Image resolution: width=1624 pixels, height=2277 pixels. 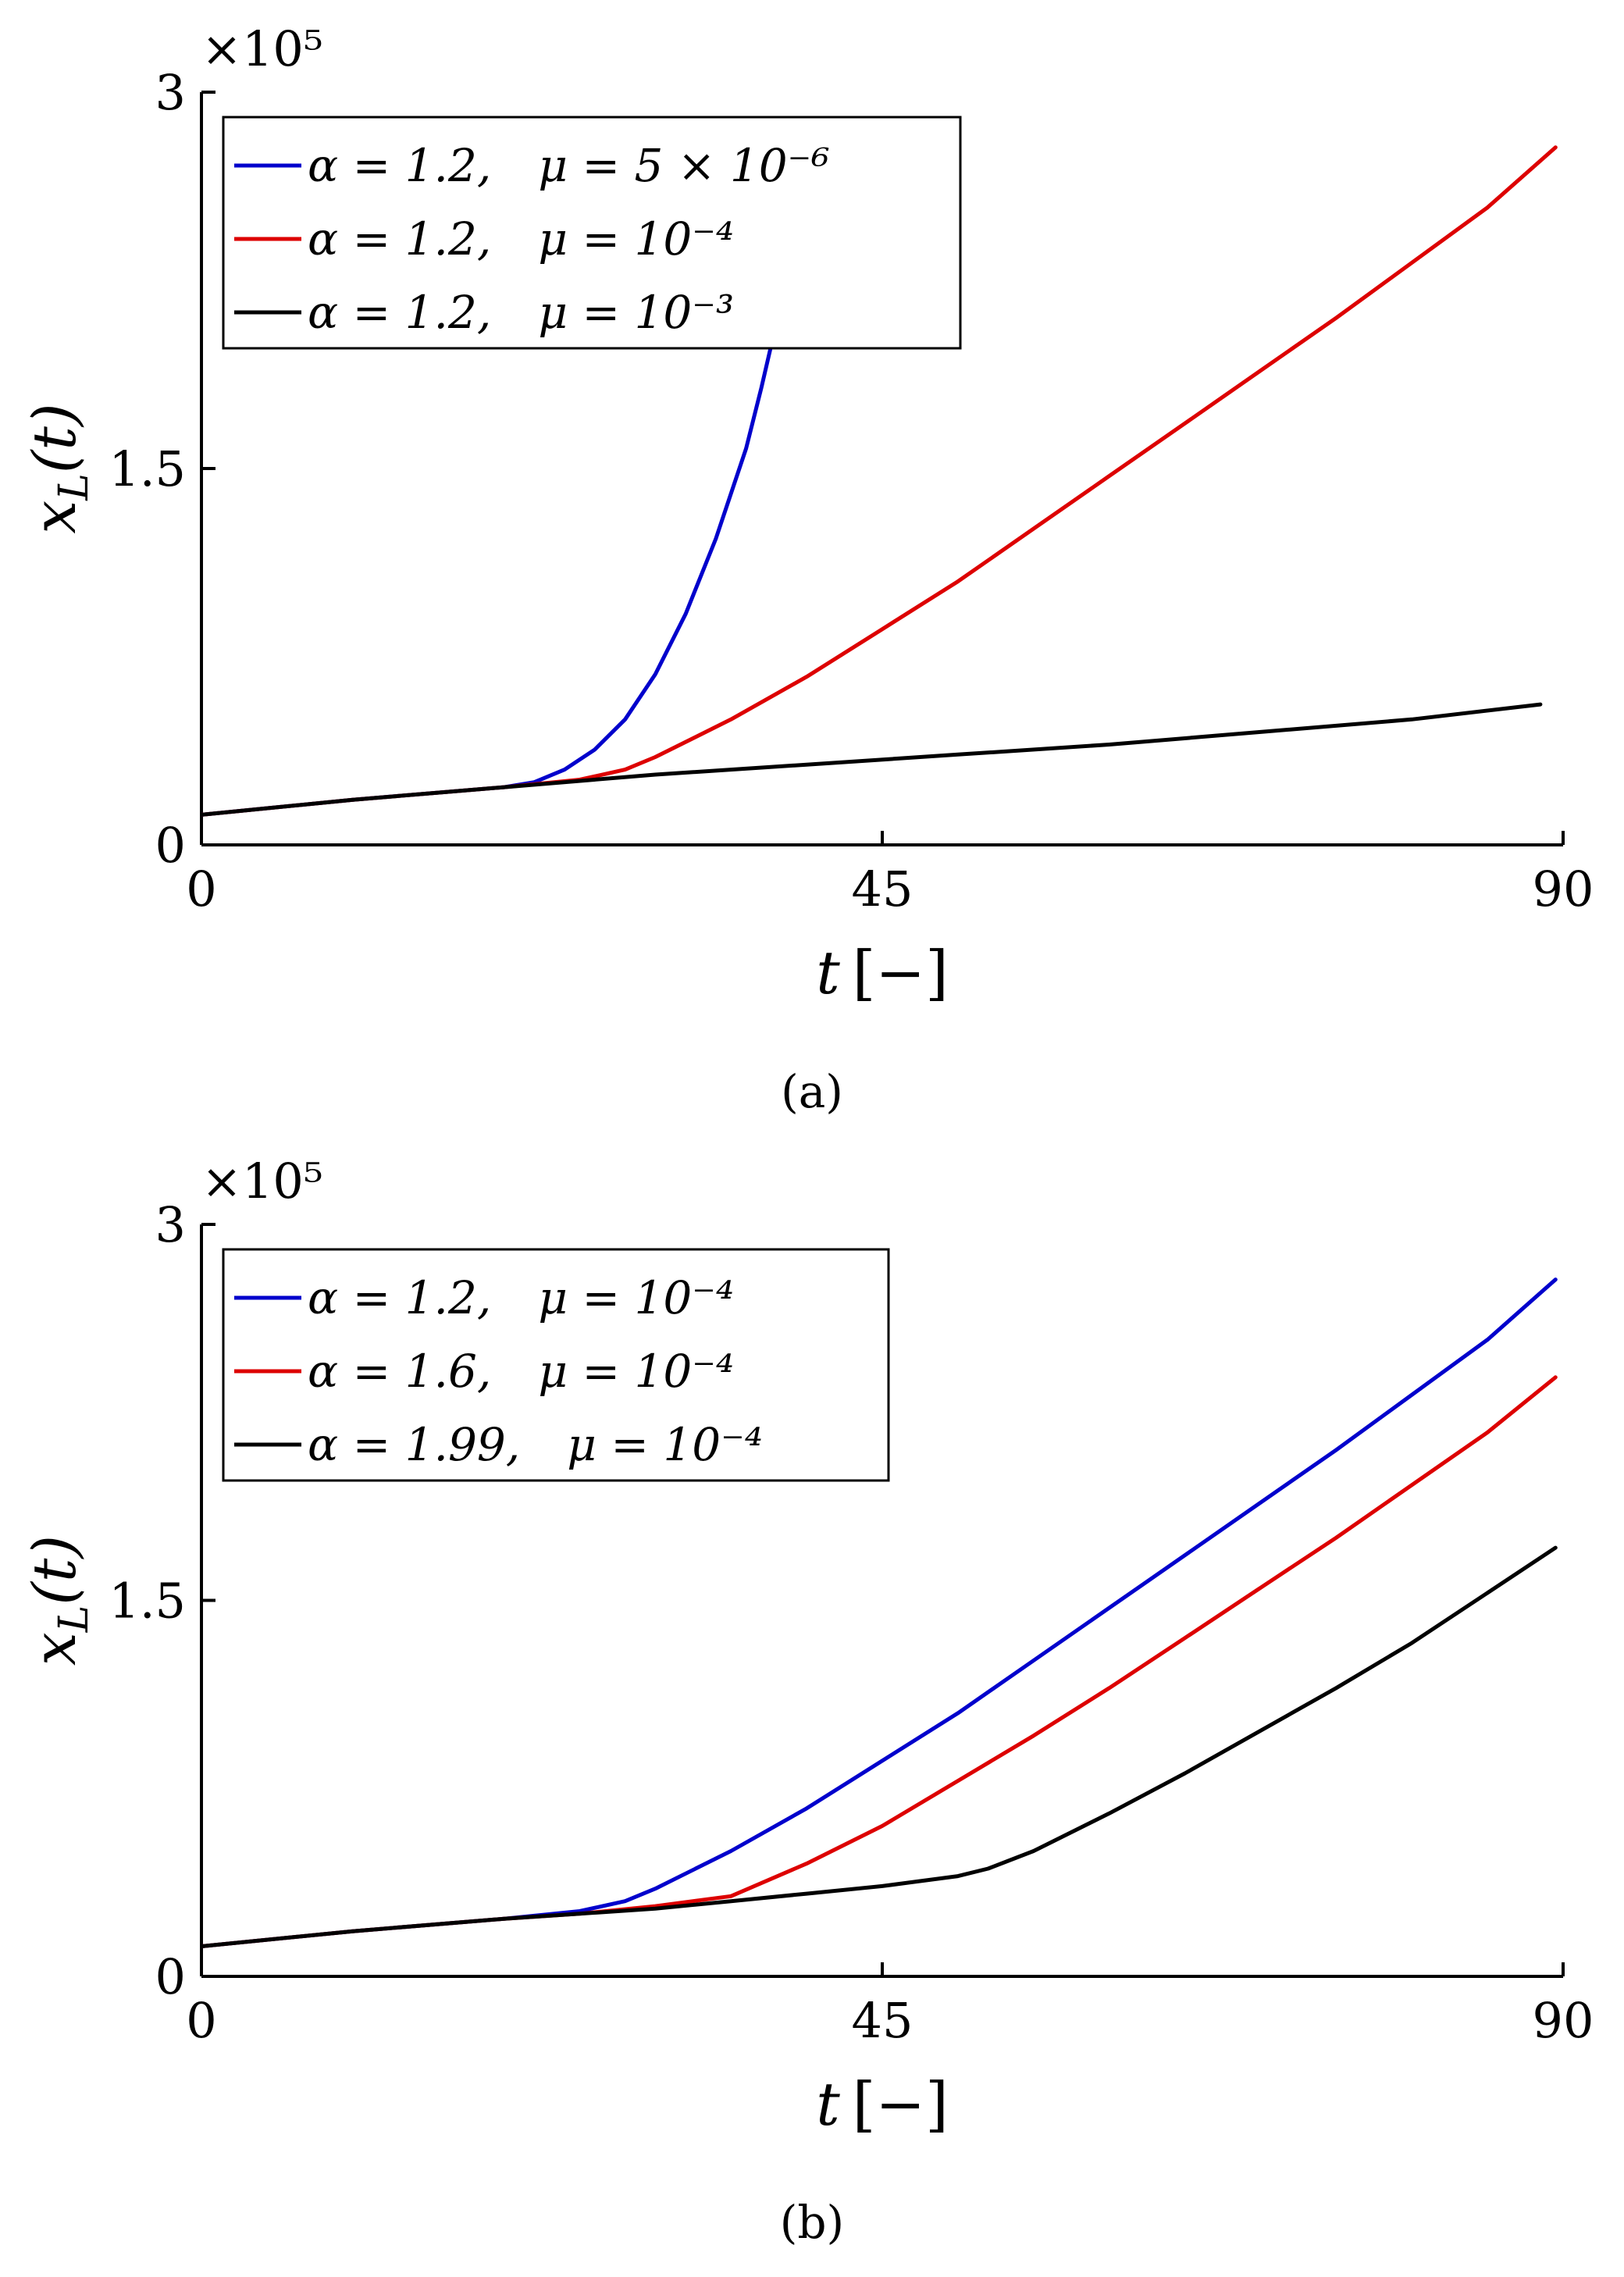 What do you see at coordinates (535, 1444) in the screenshot?
I see `legend-entry-3: α = 1.99, μ = 10⁻⁴` at bounding box center [535, 1444].